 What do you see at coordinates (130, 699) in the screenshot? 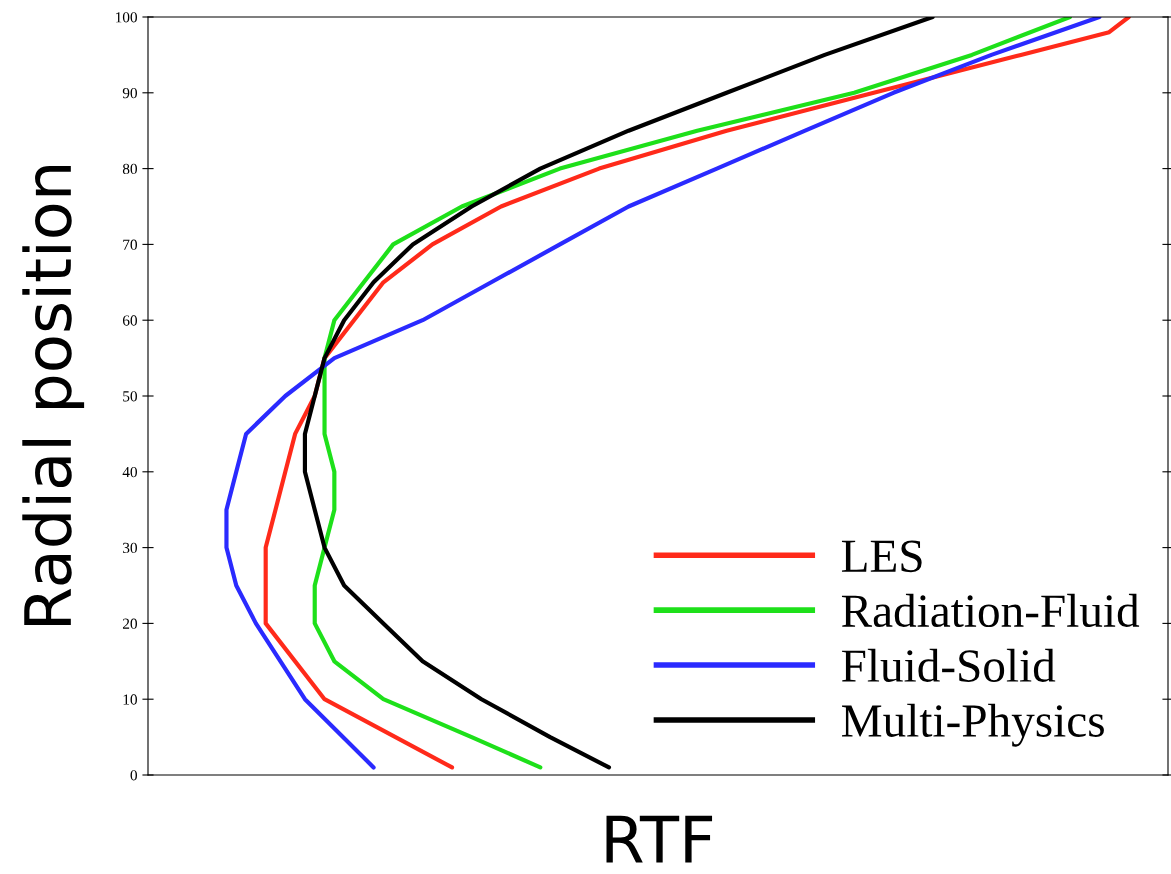
I see `y-tick-label: 10` at bounding box center [130, 699].